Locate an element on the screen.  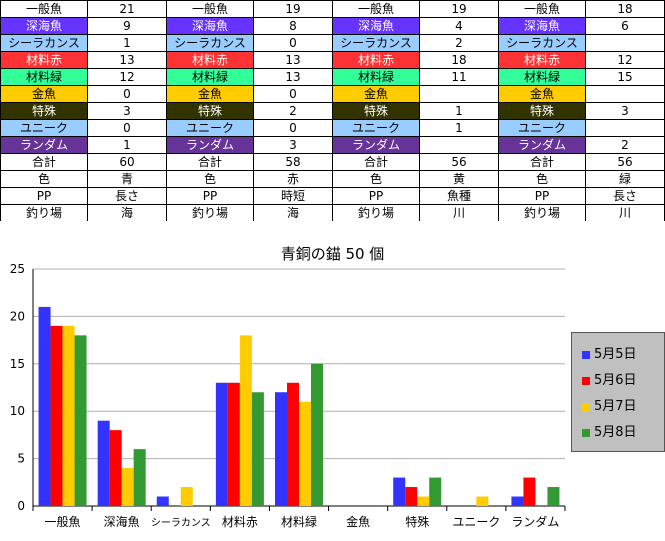
sheet-value-cell: 緑 is located at coordinates (625, 179).